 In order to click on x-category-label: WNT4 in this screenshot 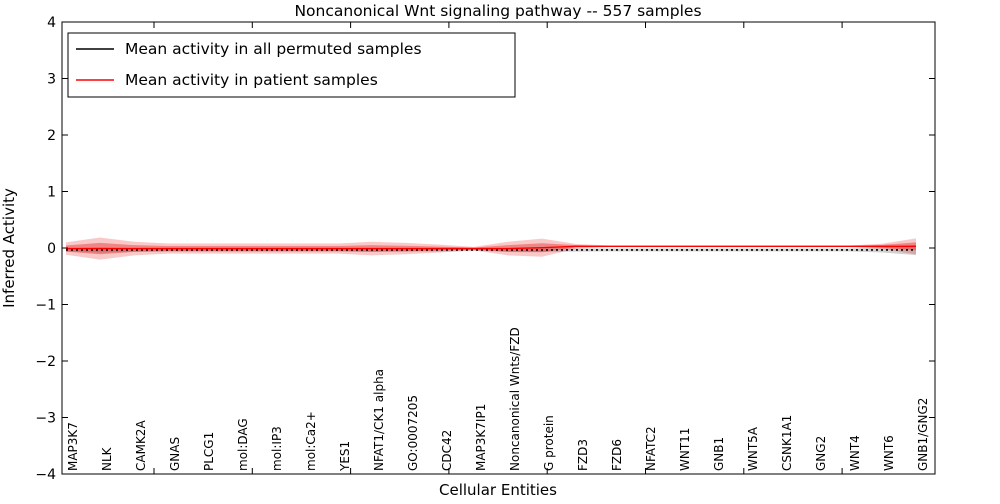, I will do `click(855, 453)`.